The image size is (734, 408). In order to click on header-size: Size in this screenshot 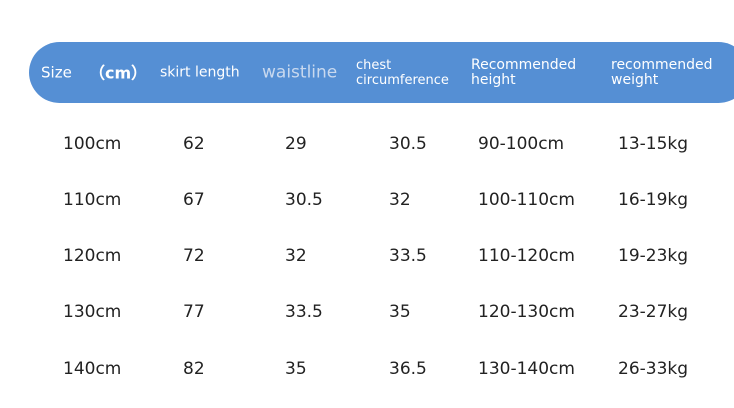, I will do `click(56, 72)`.